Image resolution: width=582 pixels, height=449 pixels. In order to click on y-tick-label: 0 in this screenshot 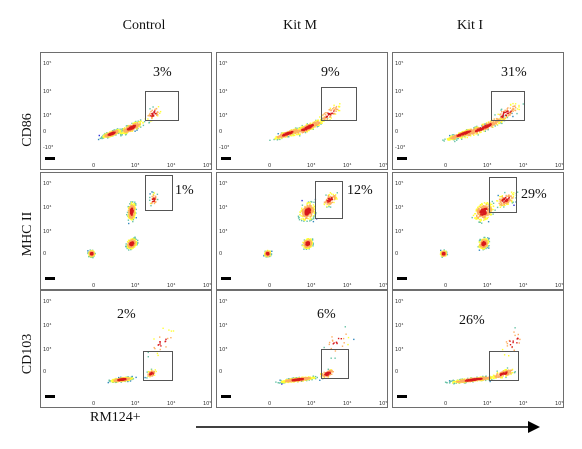, I will do `click(396, 254)`.